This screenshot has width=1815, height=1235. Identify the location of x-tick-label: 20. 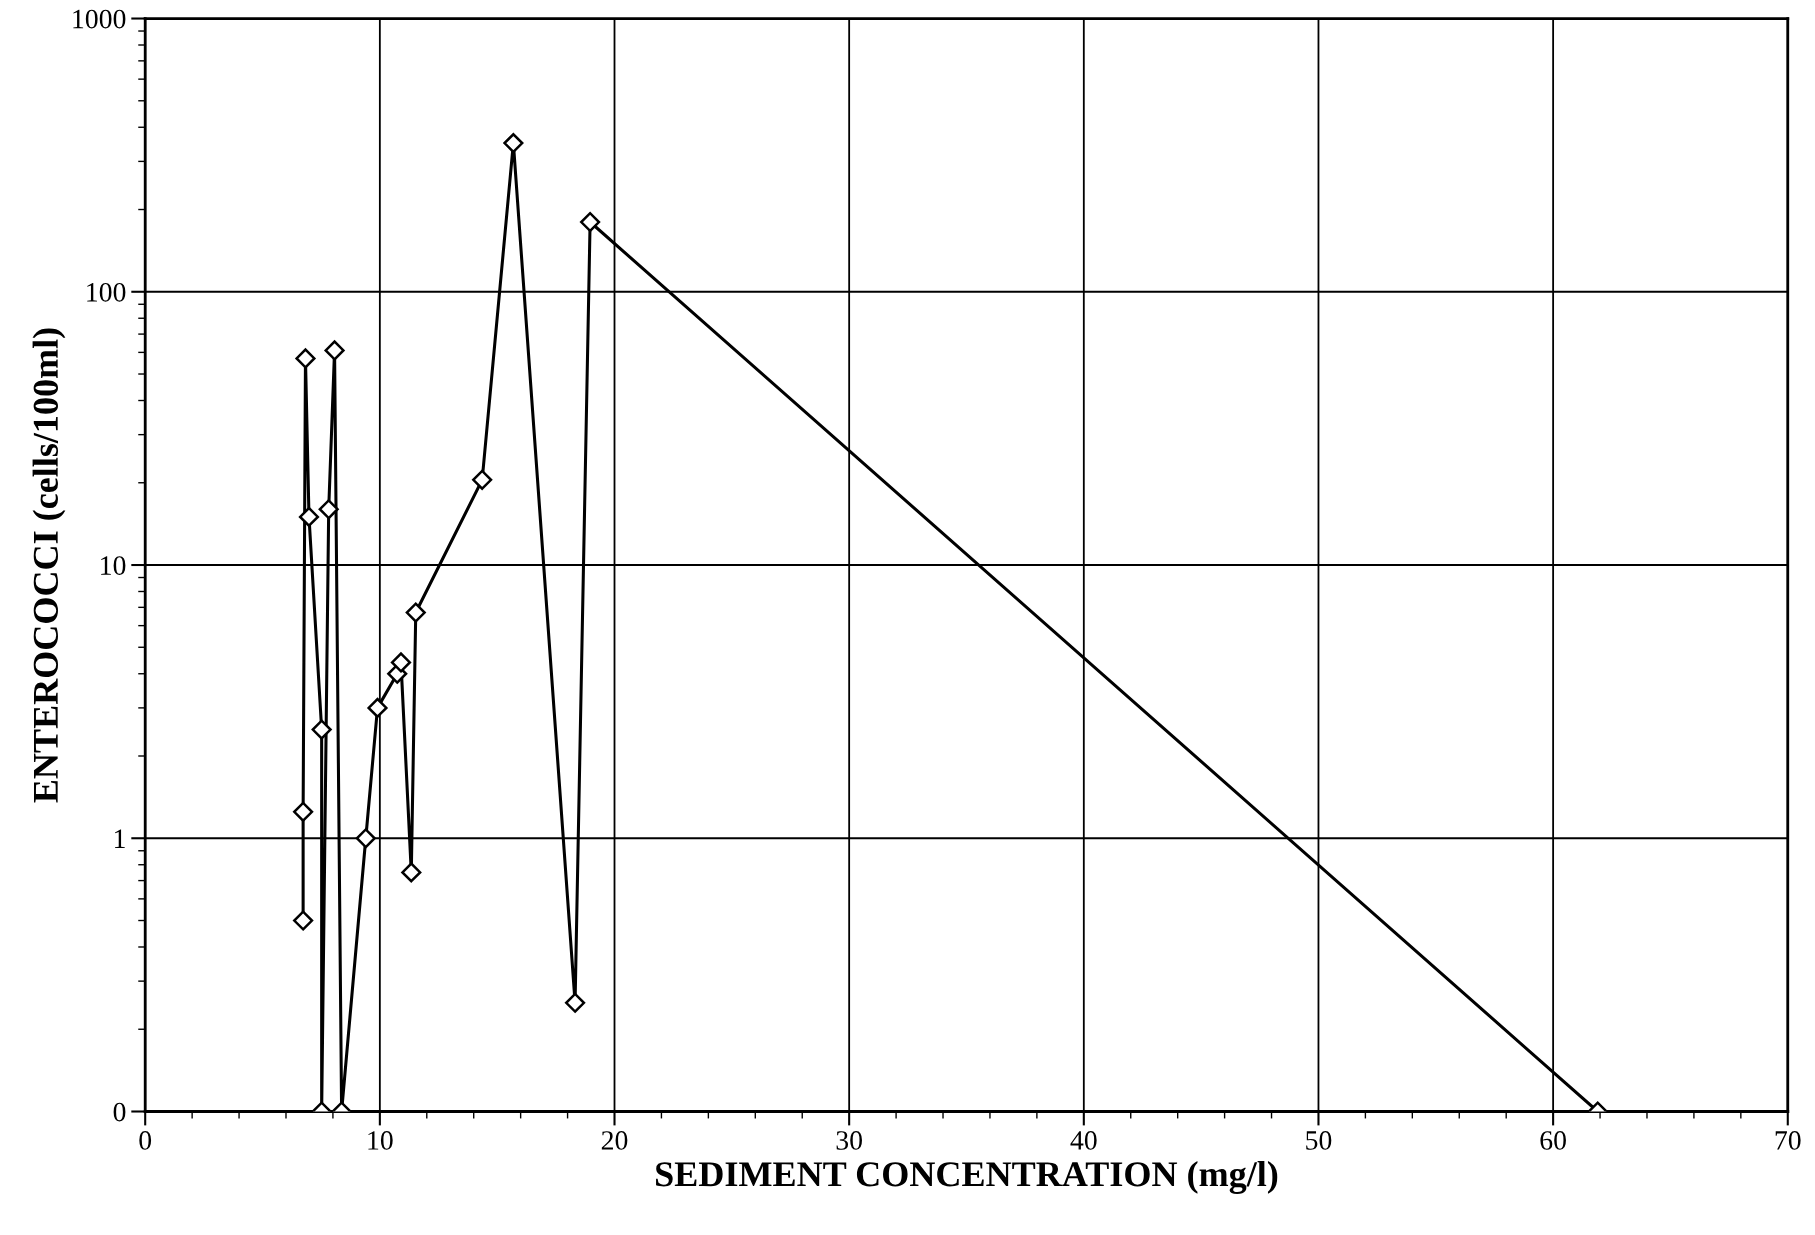
(614, 1140).